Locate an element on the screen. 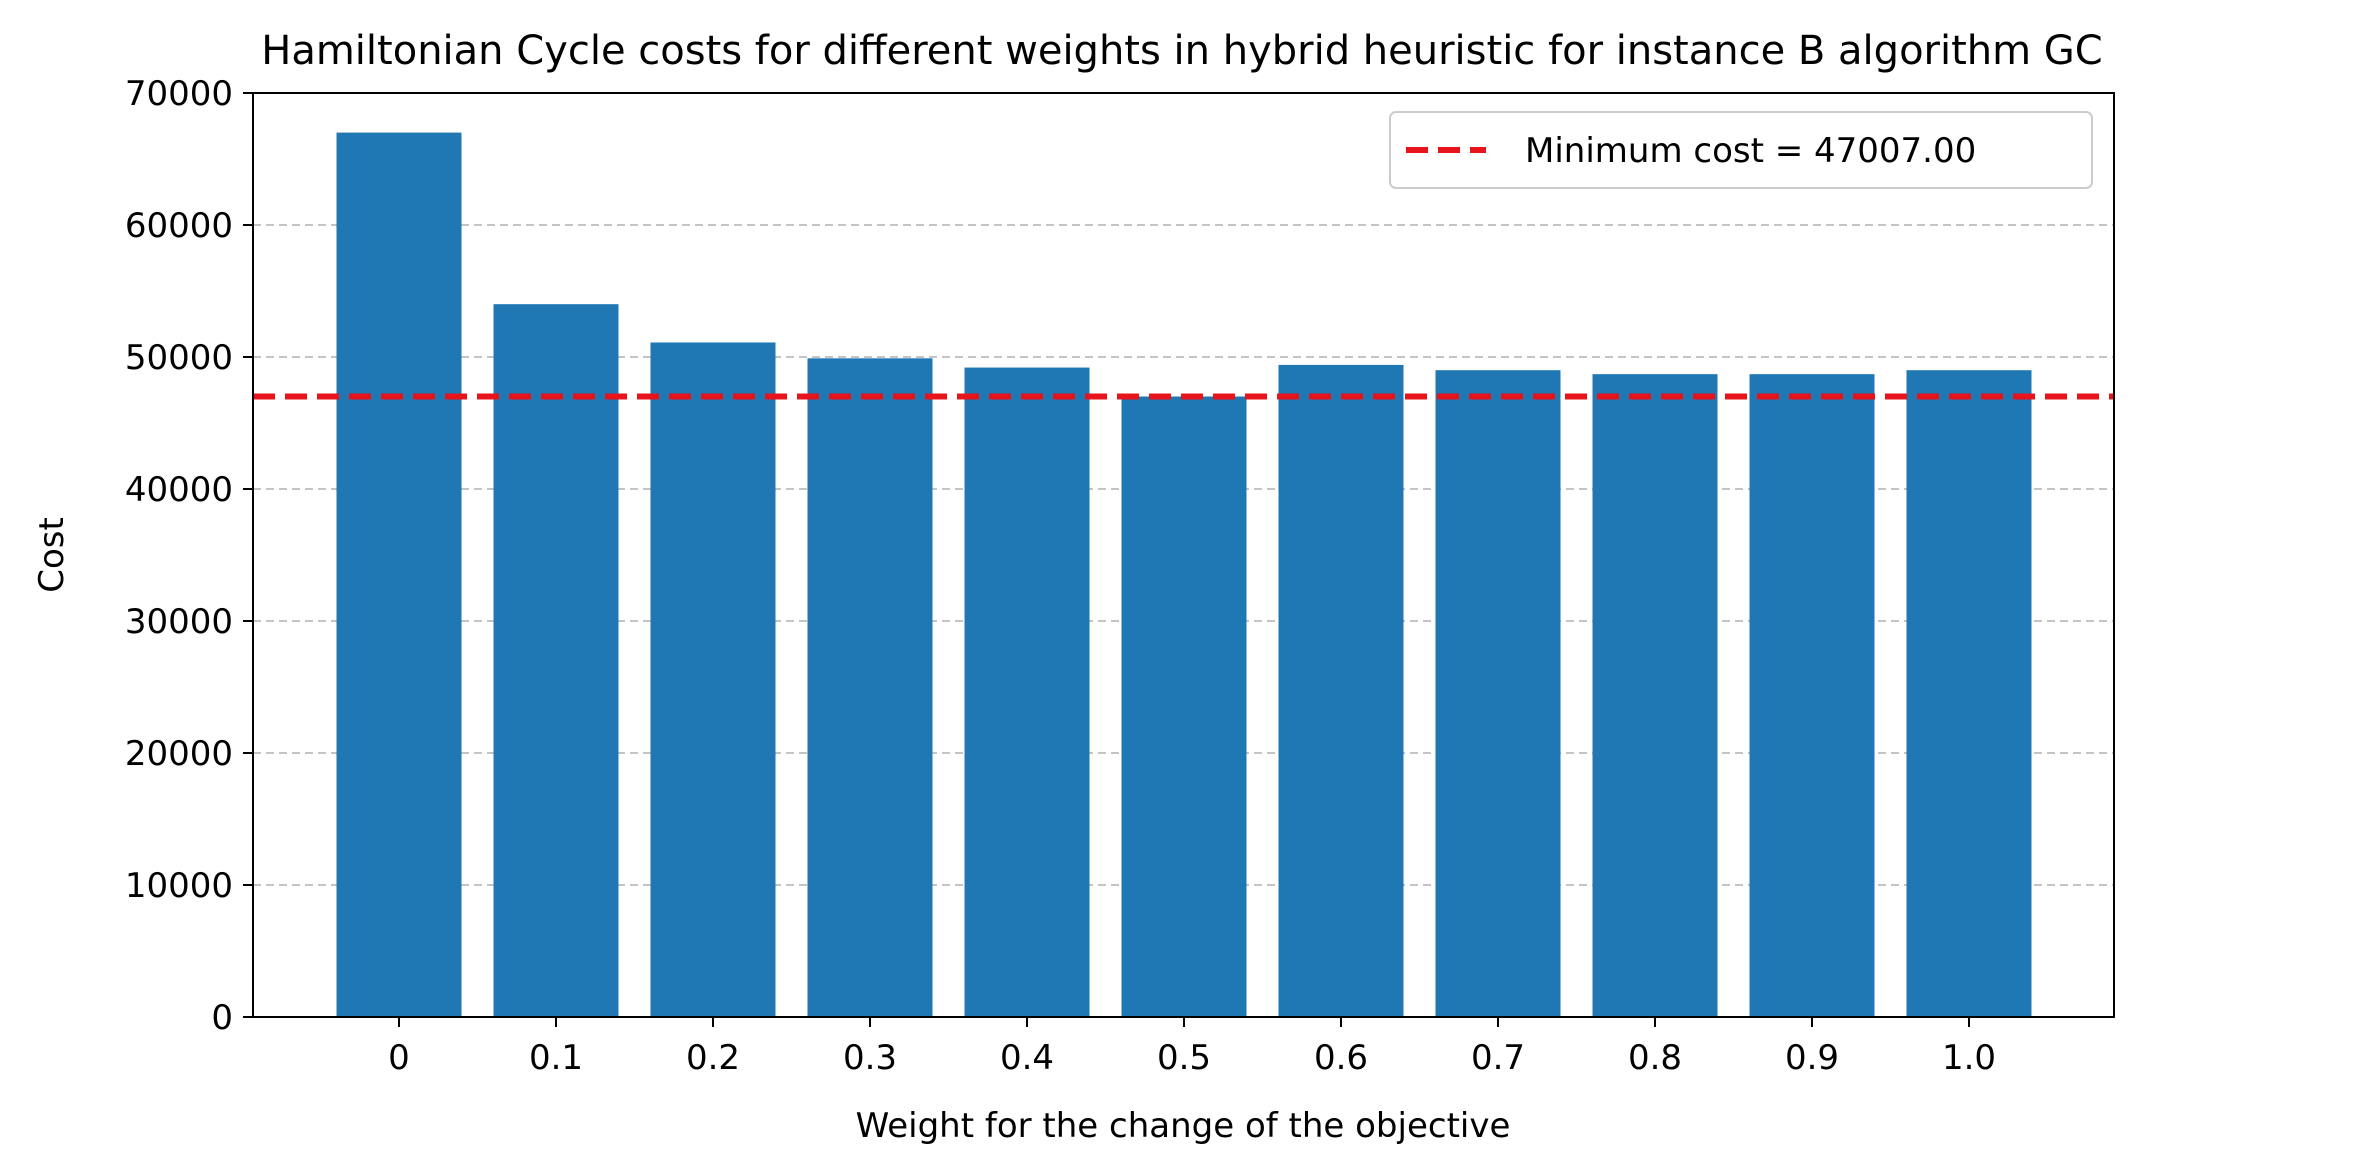 The height and width of the screenshot is (1176, 2365). x-tick-label: 1.0 is located at coordinates (1969, 1058).